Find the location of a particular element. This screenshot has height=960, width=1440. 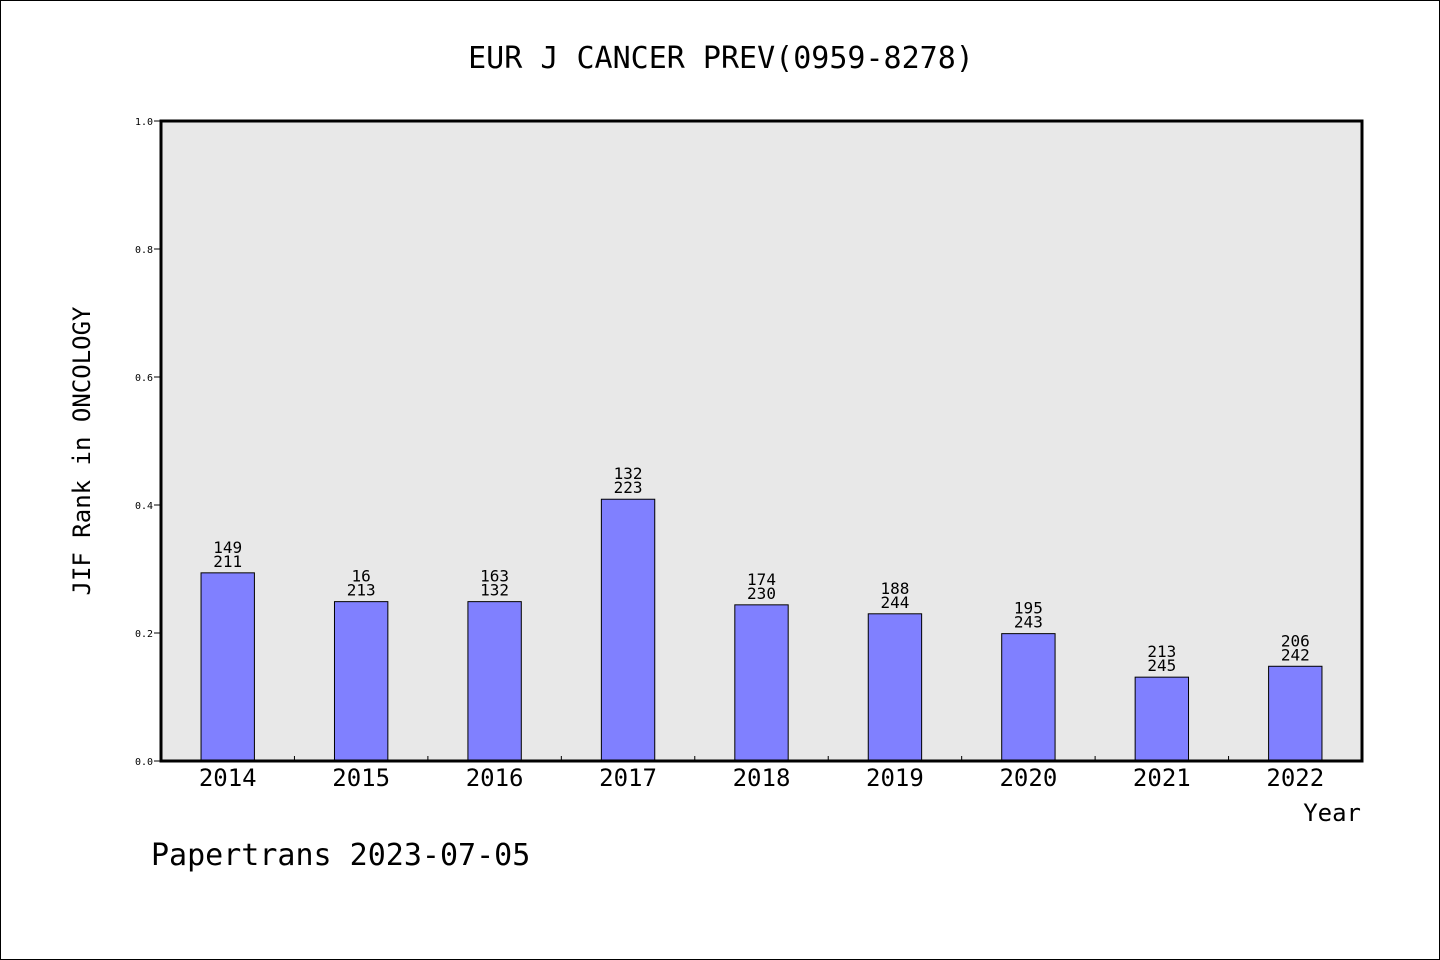

data-label-total: 242 is located at coordinates (1295, 654).